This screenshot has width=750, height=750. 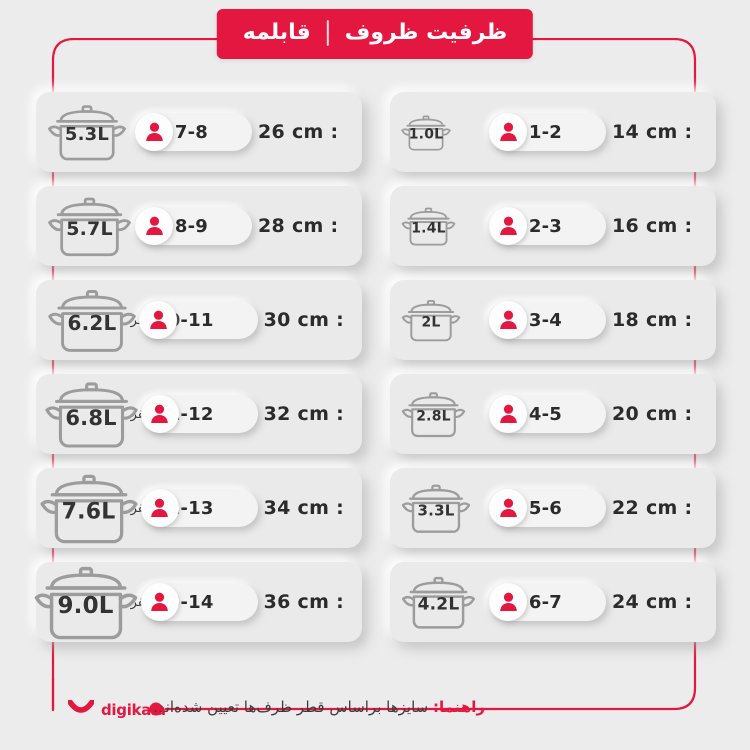 I want to click on pot-icon: 2L, so click(x=431, y=320).